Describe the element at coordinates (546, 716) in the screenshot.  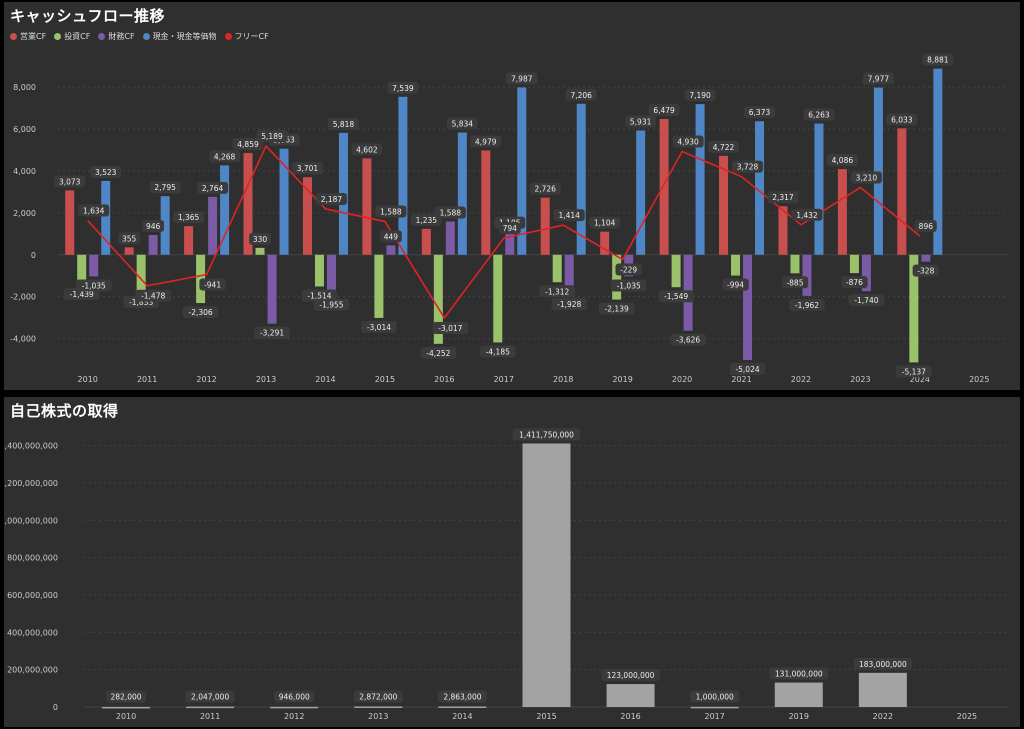
I see `x-tick-label: 2015` at that location.